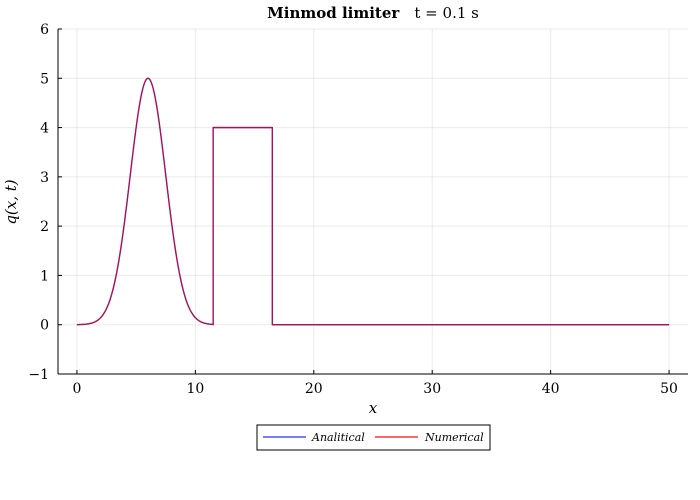 This screenshot has height=500, width=700. Describe the element at coordinates (551, 389) in the screenshot. I see `x-tick-label-40: 40` at that location.